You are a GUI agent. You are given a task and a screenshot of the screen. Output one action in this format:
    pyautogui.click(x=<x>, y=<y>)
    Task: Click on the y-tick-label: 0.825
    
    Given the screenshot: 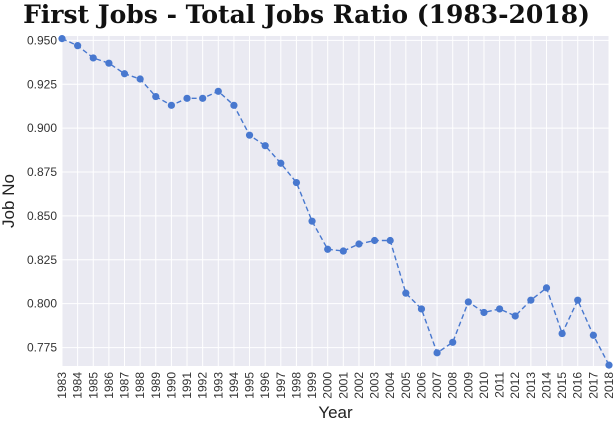 What is the action you would take?
    pyautogui.click(x=42, y=260)
    